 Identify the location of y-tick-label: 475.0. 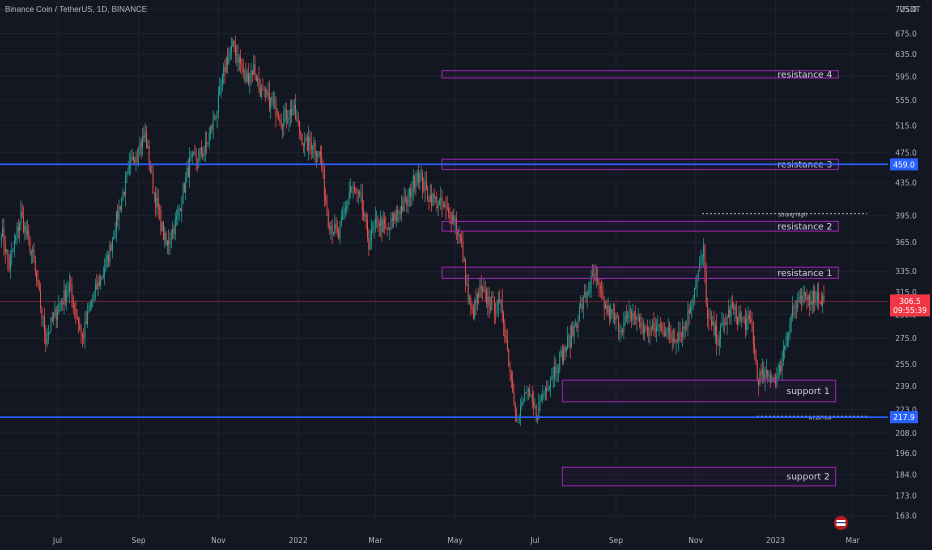
(906, 153).